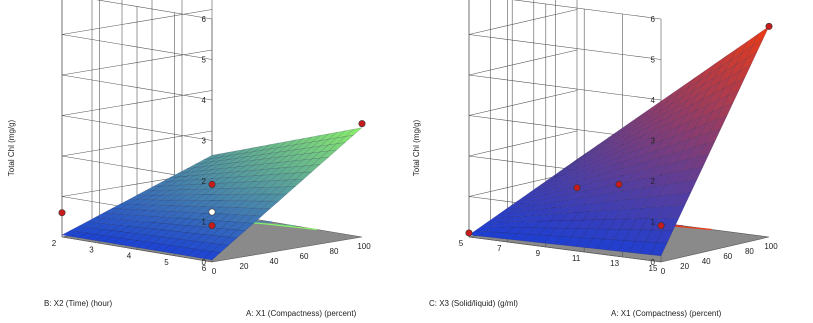 This screenshot has width=813, height=323. Describe the element at coordinates (499, 248) in the screenshot. I see `y-tick-label: 7` at that location.